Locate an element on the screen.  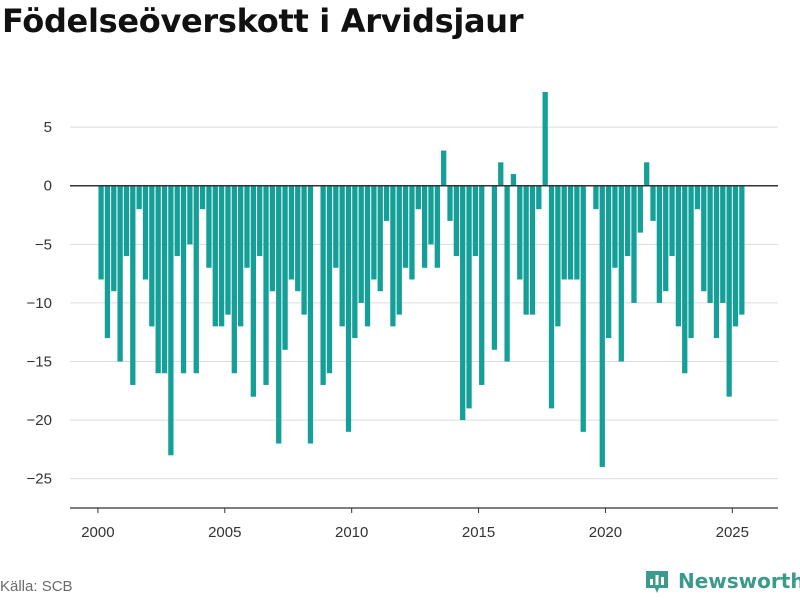
x-tick-label: 2005 is located at coordinates (224, 532).